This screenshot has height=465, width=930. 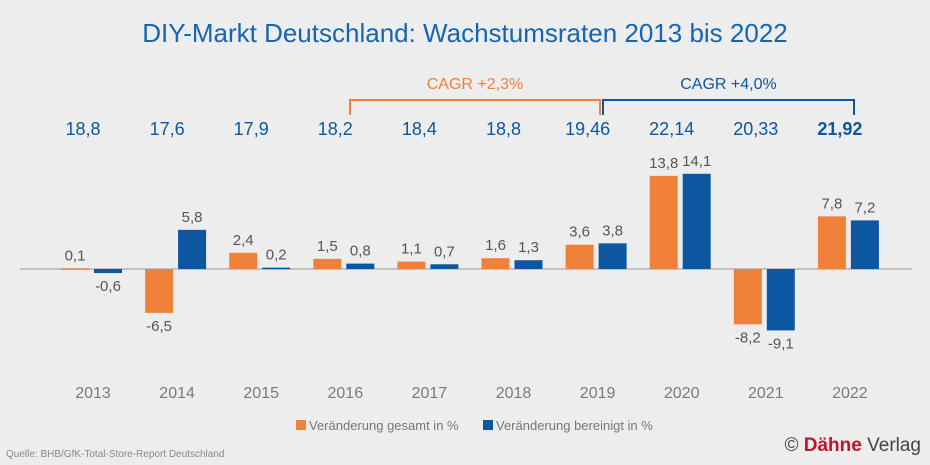 I want to click on data-label: 2,4, so click(x=243, y=240).